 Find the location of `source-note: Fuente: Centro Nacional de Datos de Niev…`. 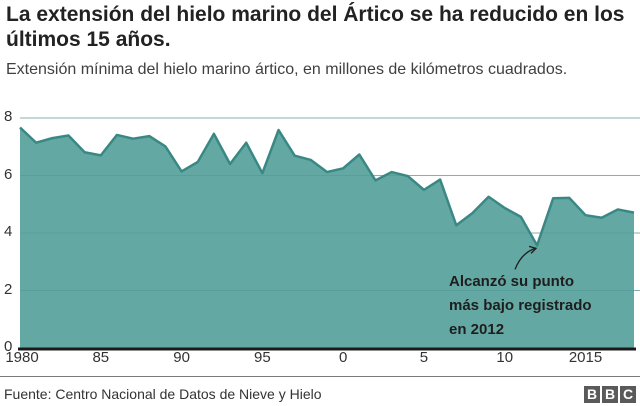

source-note: Fuente: Centro Nacional de Datos de Niev… is located at coordinates (163, 394).